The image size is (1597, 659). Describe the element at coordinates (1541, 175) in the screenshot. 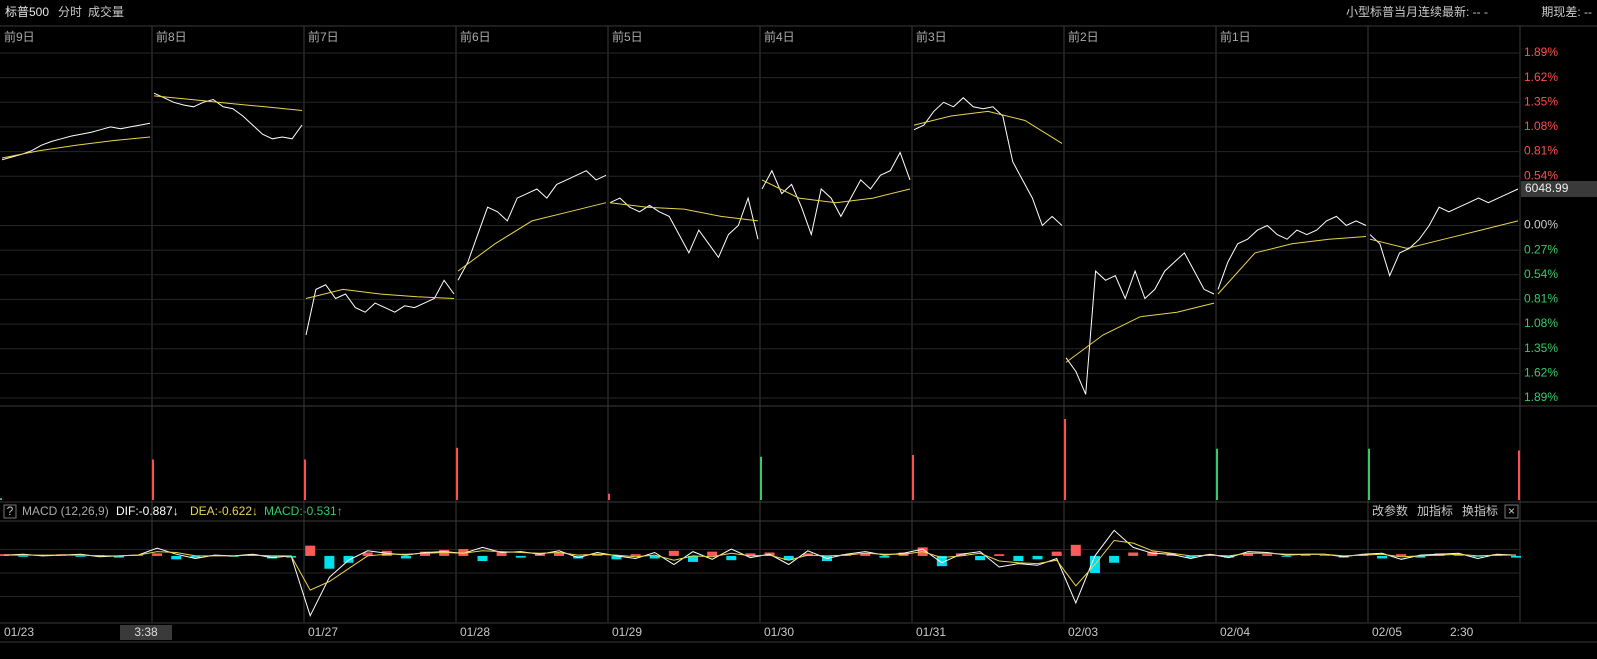

I see `y-tick-label: 0.54%` at that location.